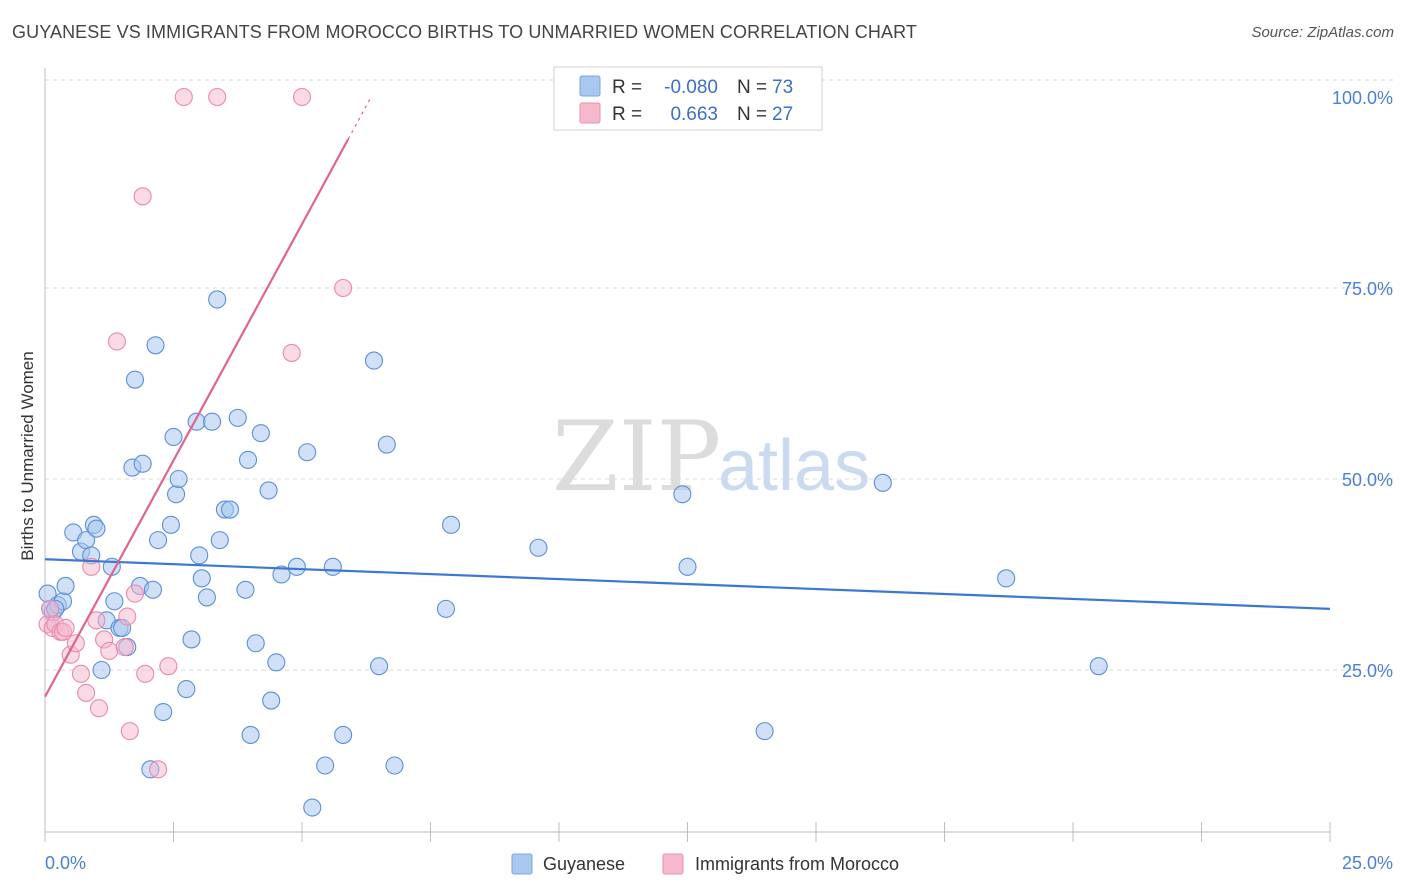 This screenshot has height=892, width=1406. Describe the element at coordinates (1367, 289) in the screenshot. I see `y-tick-label: 75.0%` at that location.